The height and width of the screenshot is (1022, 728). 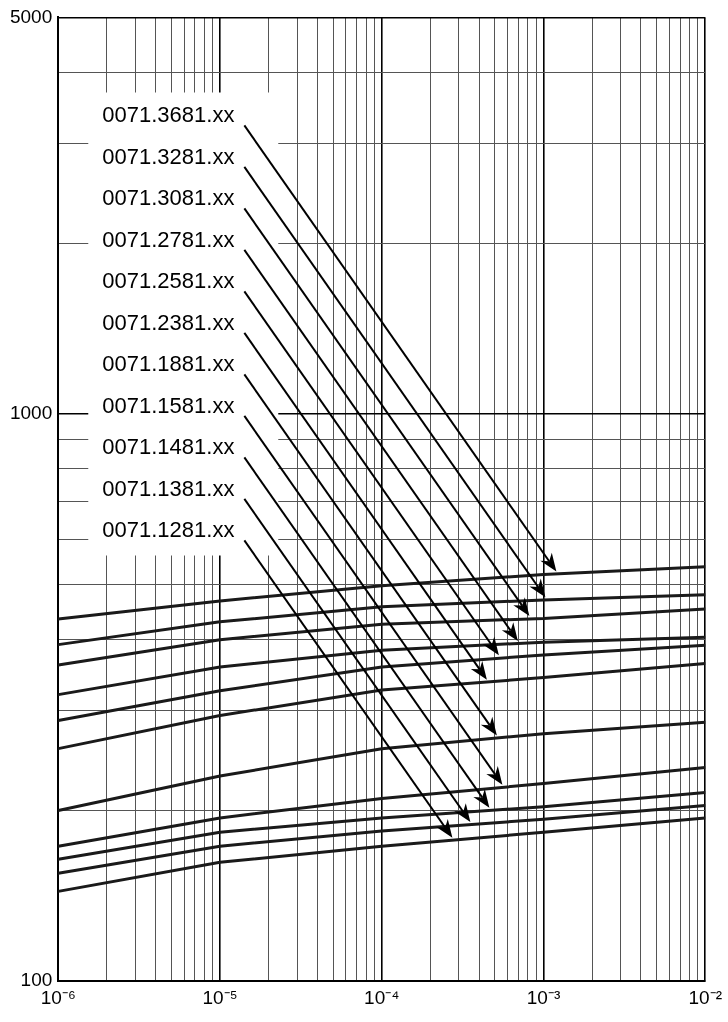 What do you see at coordinates (168, 488) in the screenshot?
I see `text: 0071.1381.xx` at bounding box center [168, 488].